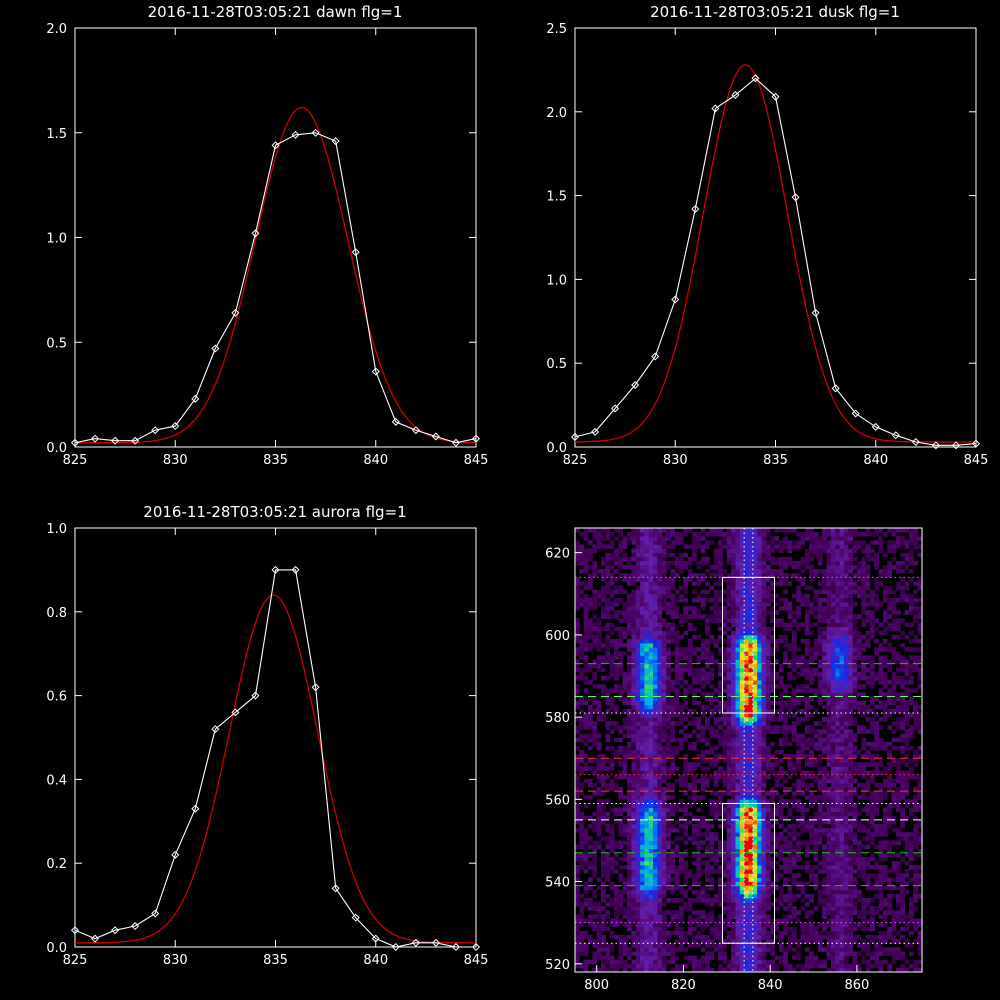  What do you see at coordinates (335, 141) in the screenshot?
I see `dawn-data-point` at bounding box center [335, 141].